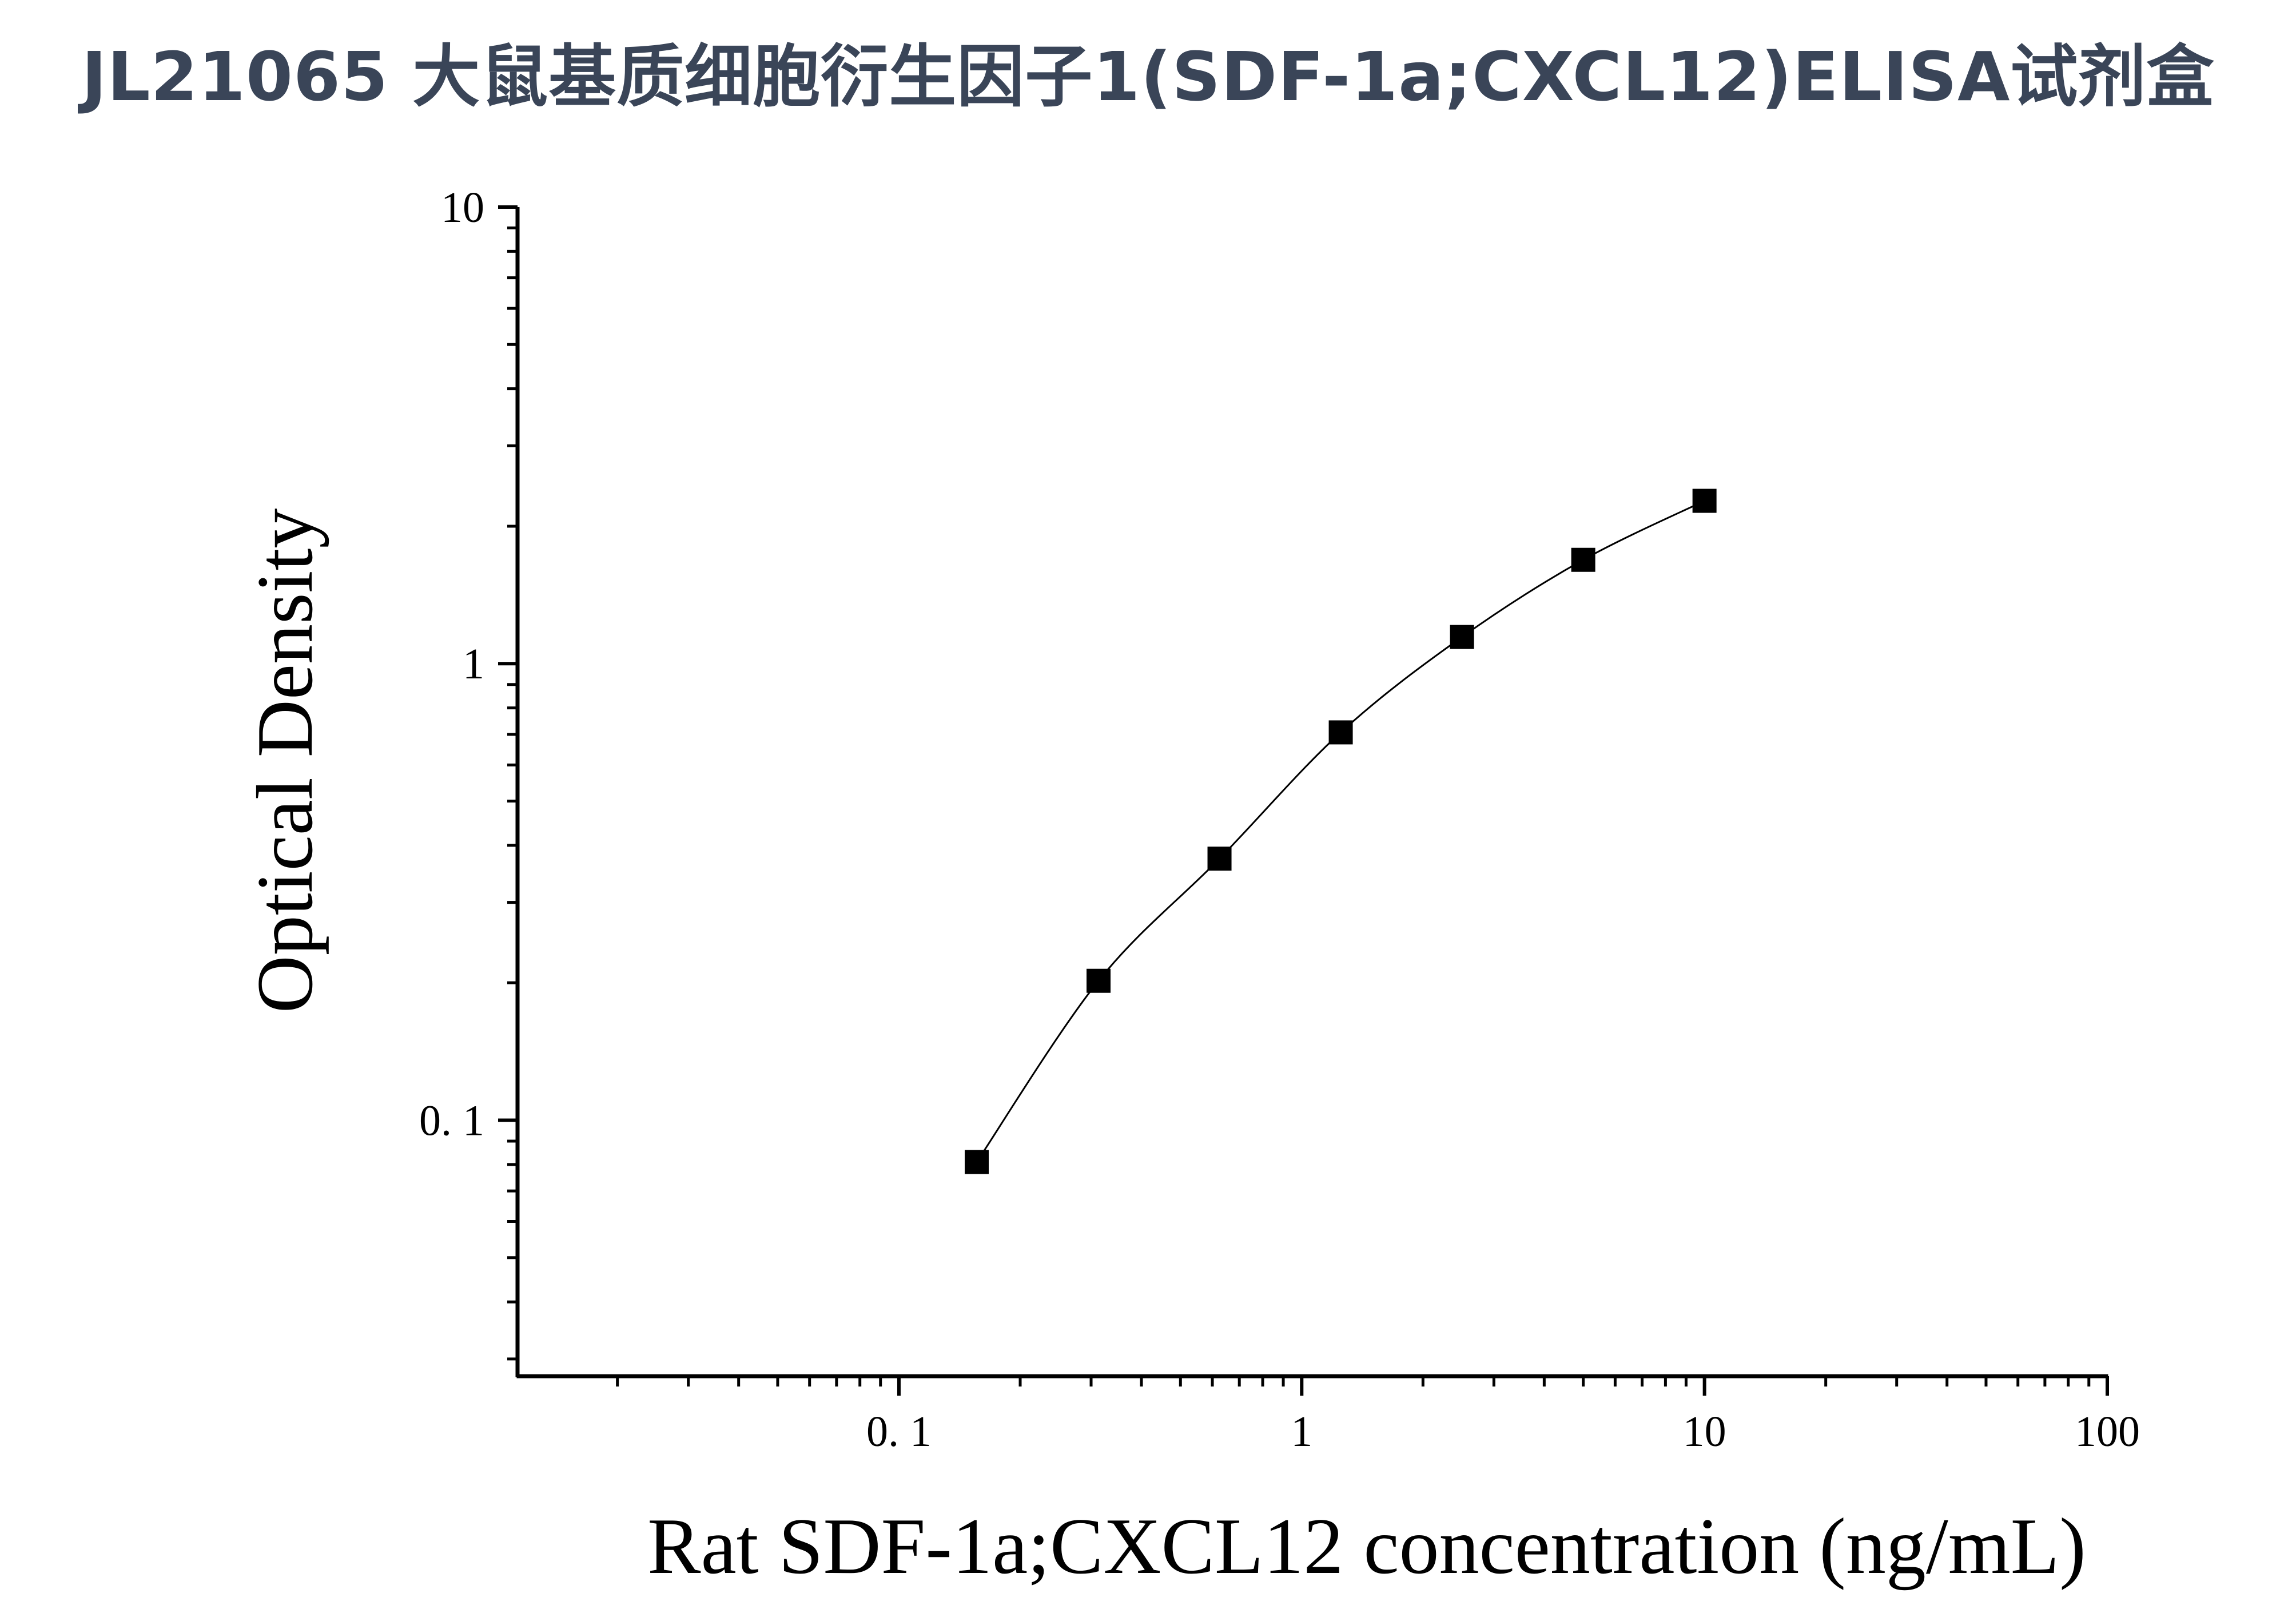 The image size is (2296, 1605). What do you see at coordinates (899, 1432) in the screenshot?
I see `x-tick-label: 0. 1` at bounding box center [899, 1432].